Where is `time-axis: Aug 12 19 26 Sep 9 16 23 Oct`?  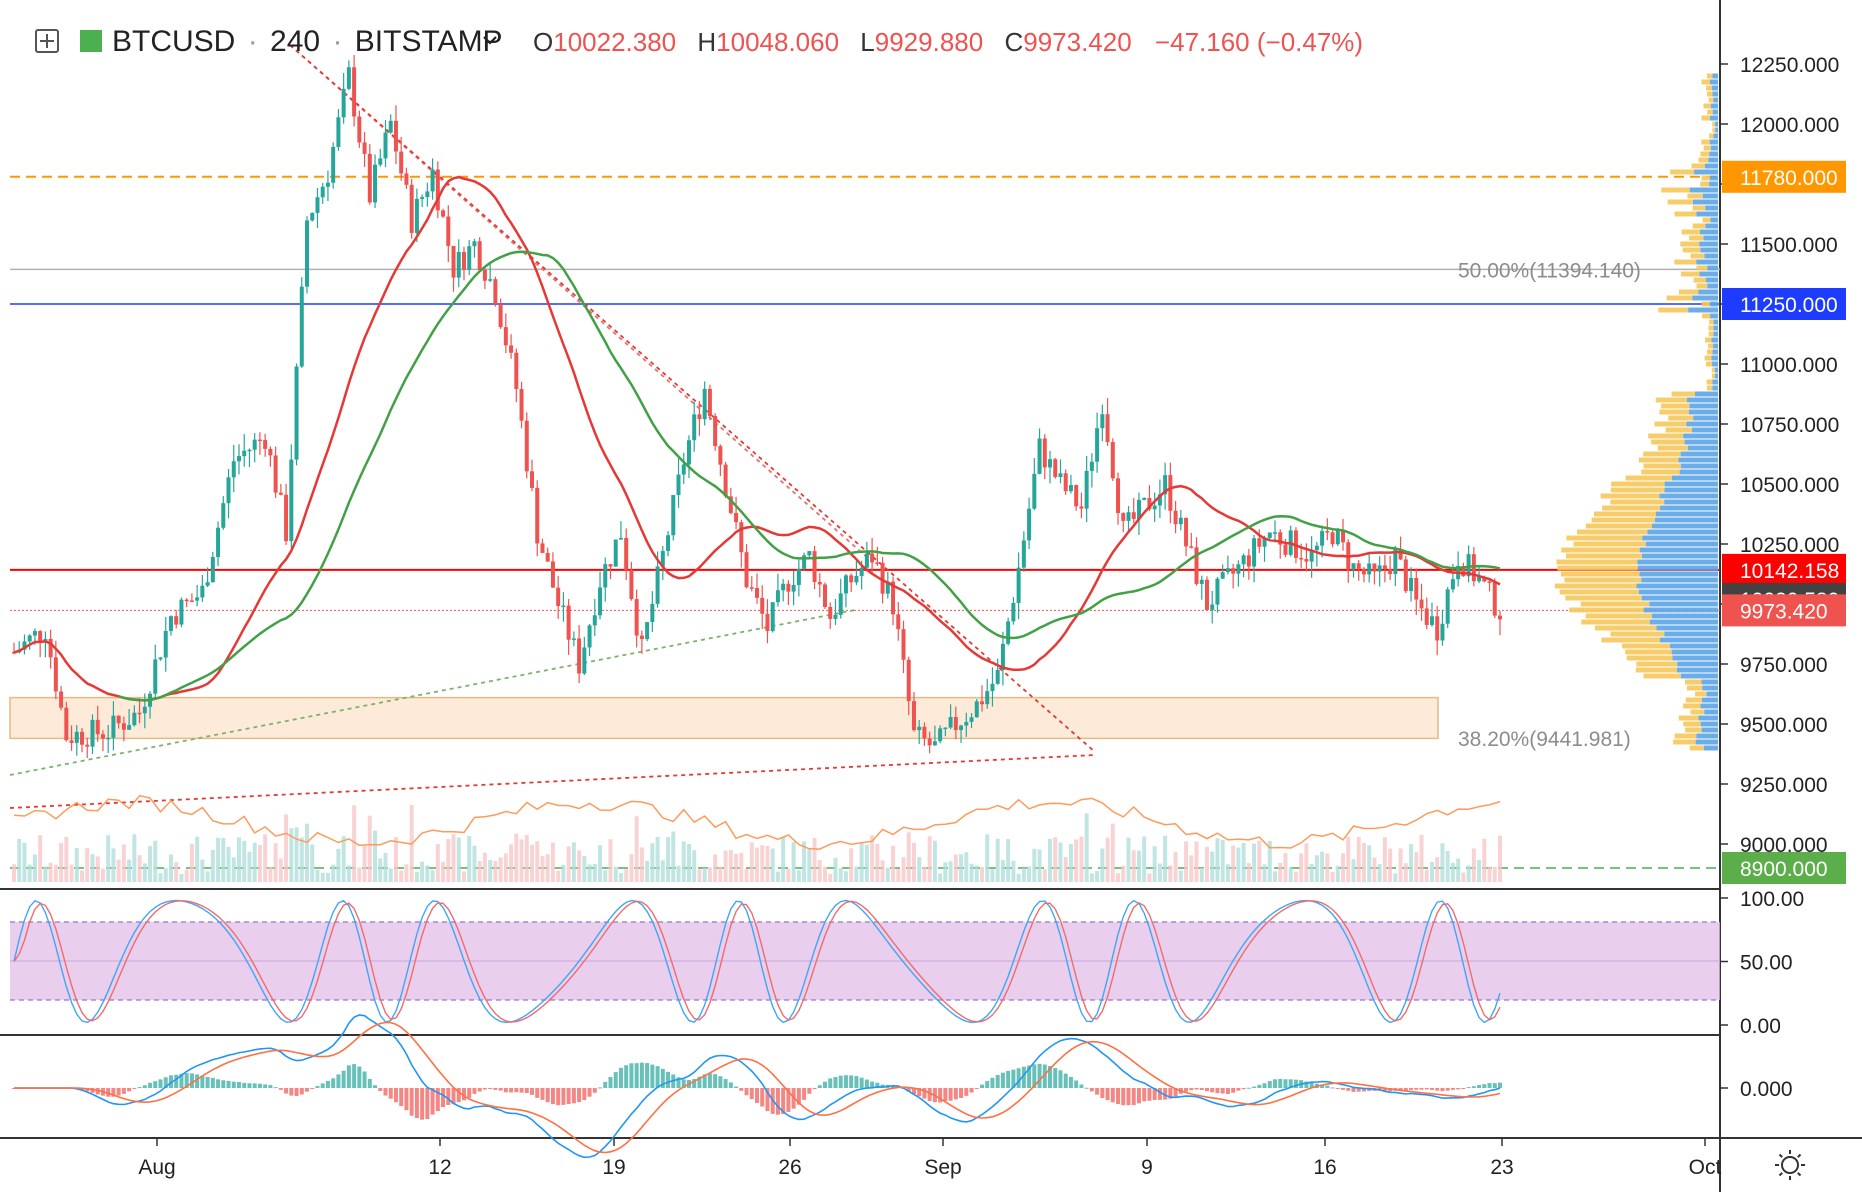
time-axis: Aug 12 19 26 Sep 9 16 23 Oct is located at coordinates (929, 1158).